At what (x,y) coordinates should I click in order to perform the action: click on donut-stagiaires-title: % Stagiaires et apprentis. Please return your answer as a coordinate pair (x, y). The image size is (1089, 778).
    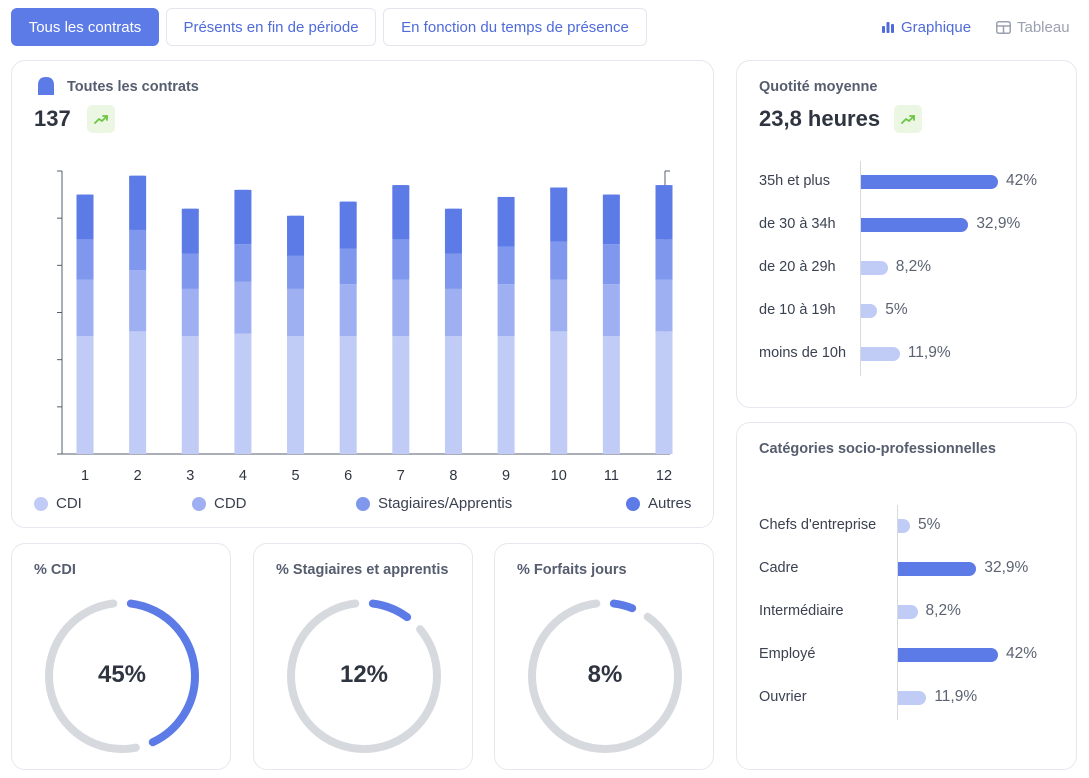
    Looking at the image, I should click on (362, 570).